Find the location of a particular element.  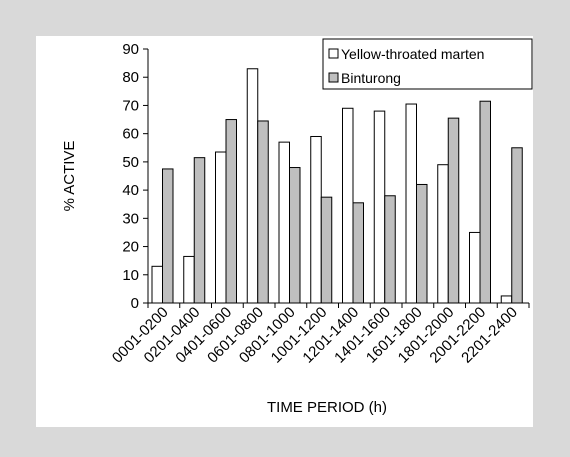

bar-binturong-1801-2000 is located at coordinates (453, 210).